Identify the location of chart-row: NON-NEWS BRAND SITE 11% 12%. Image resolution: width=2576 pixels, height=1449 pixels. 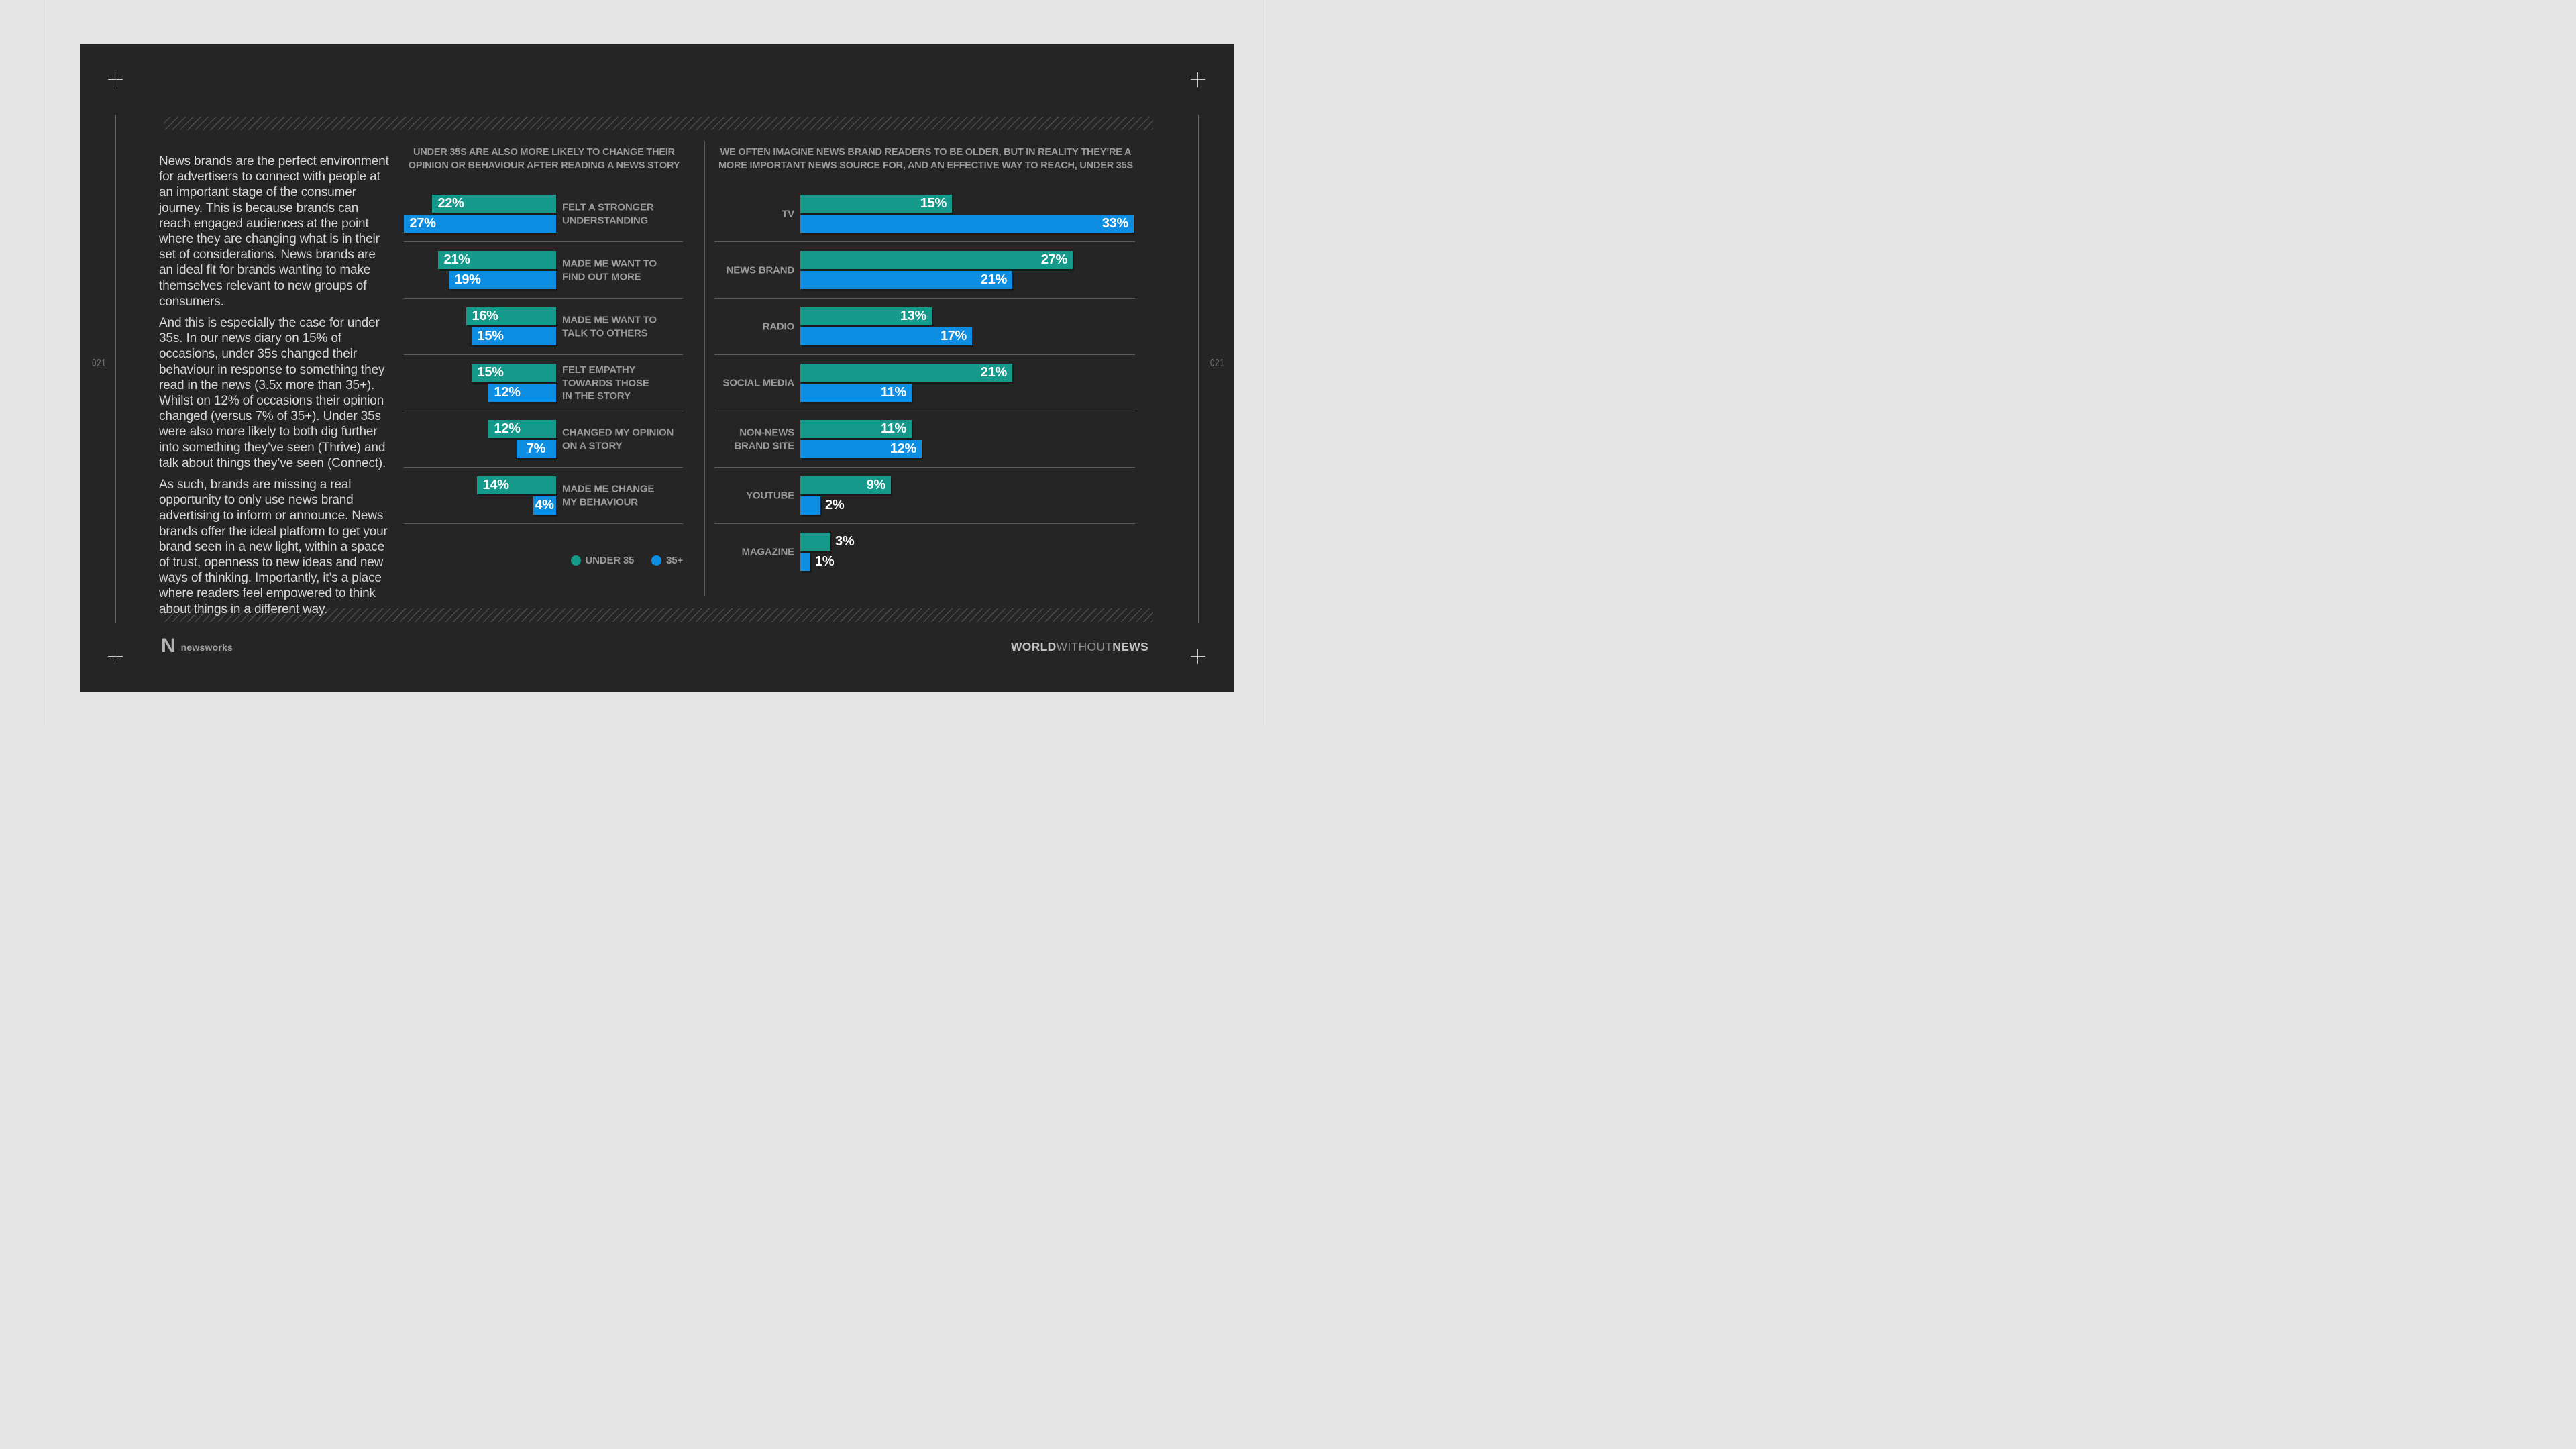
(924, 439).